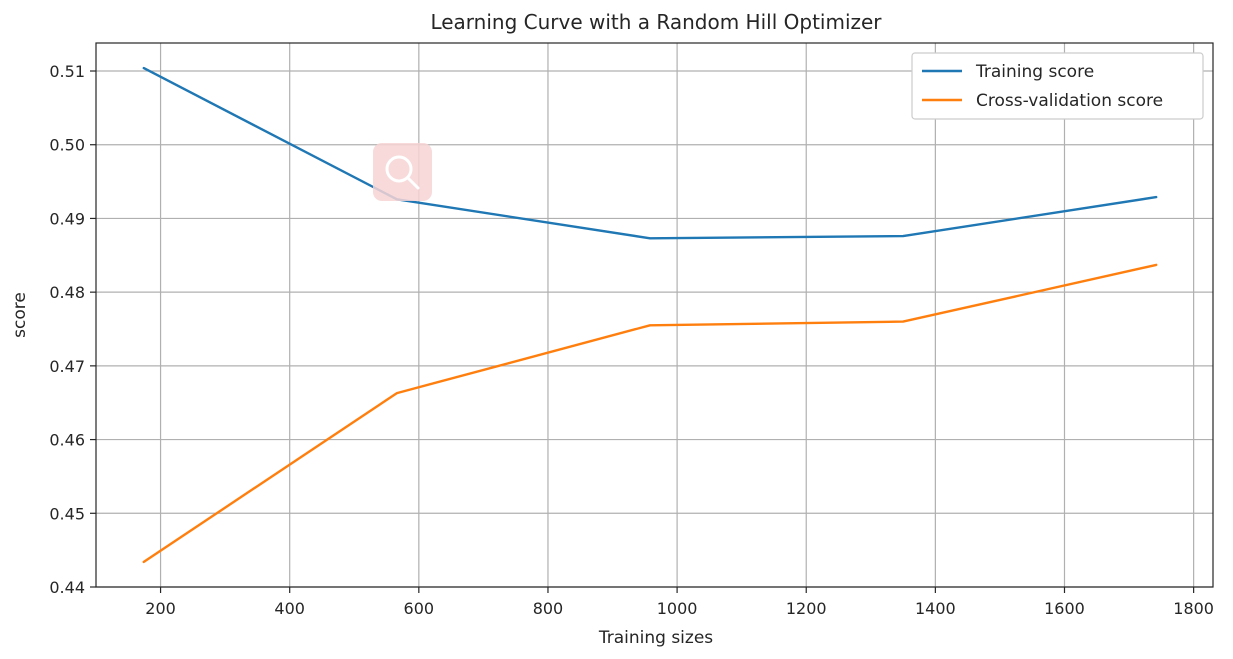 The image size is (1233, 659). I want to click on x-tick-label: 1800, so click(1193, 608).